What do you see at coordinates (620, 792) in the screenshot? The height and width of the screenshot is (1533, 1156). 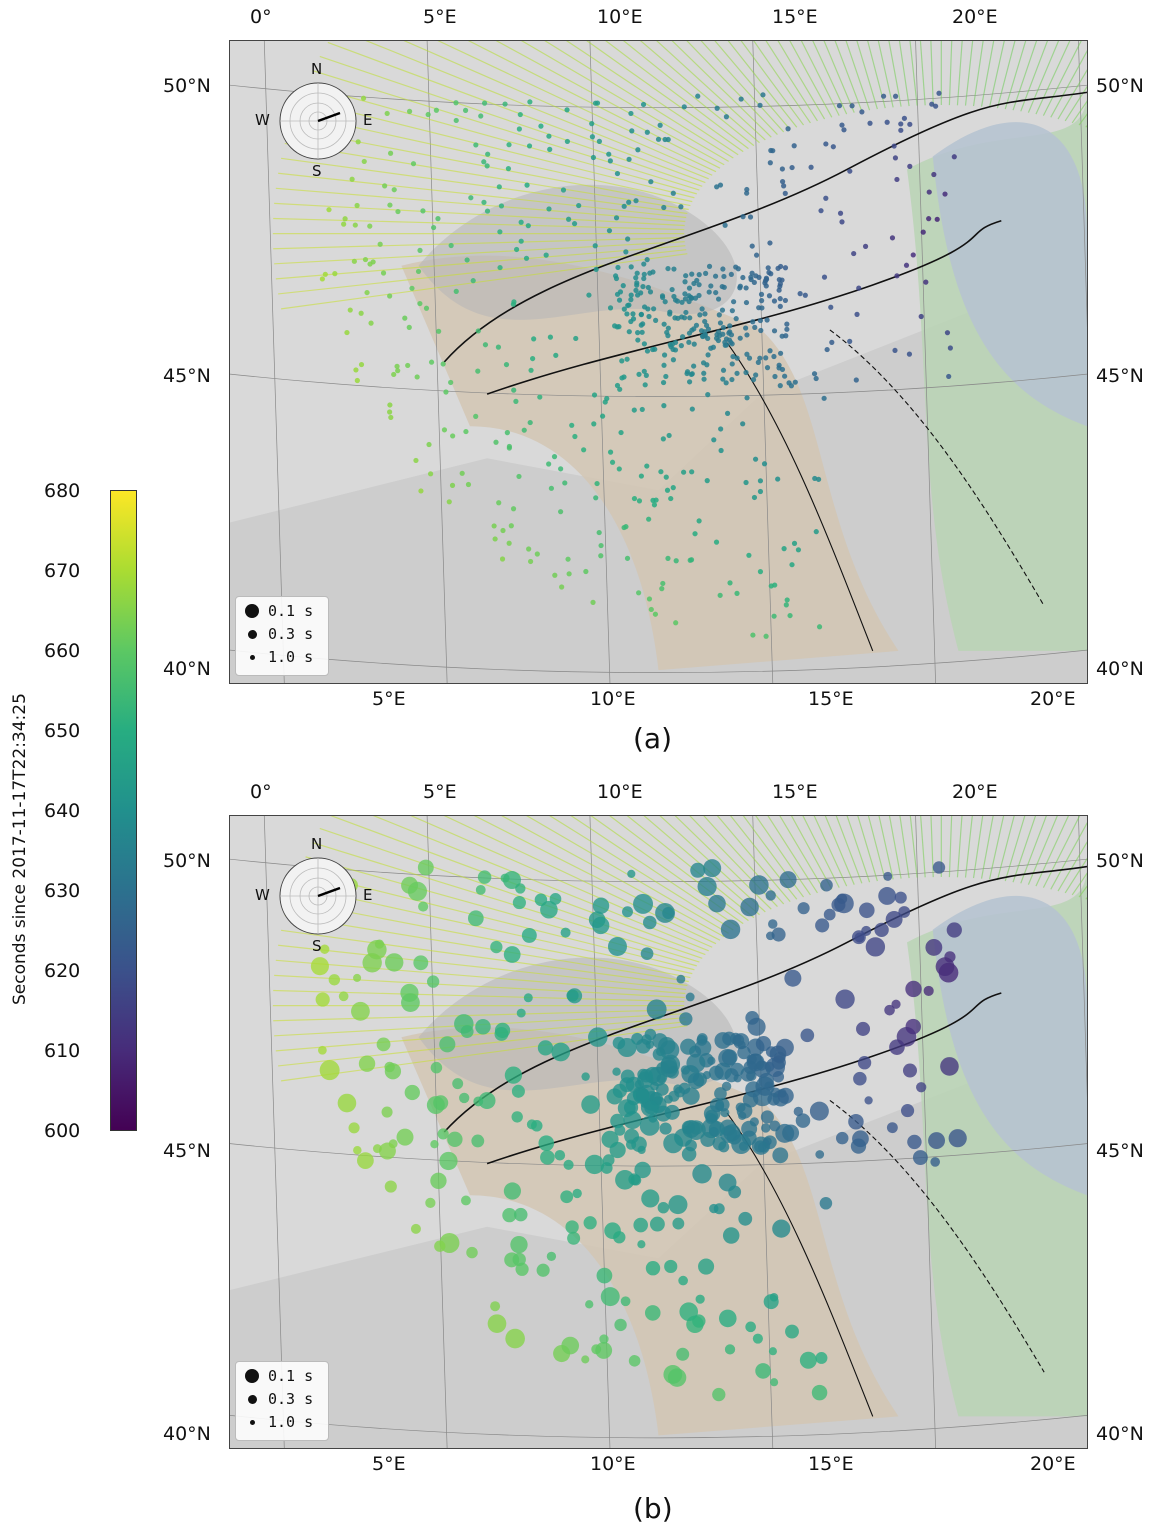 I see `longitude-label-top: 10°E` at bounding box center [620, 792].